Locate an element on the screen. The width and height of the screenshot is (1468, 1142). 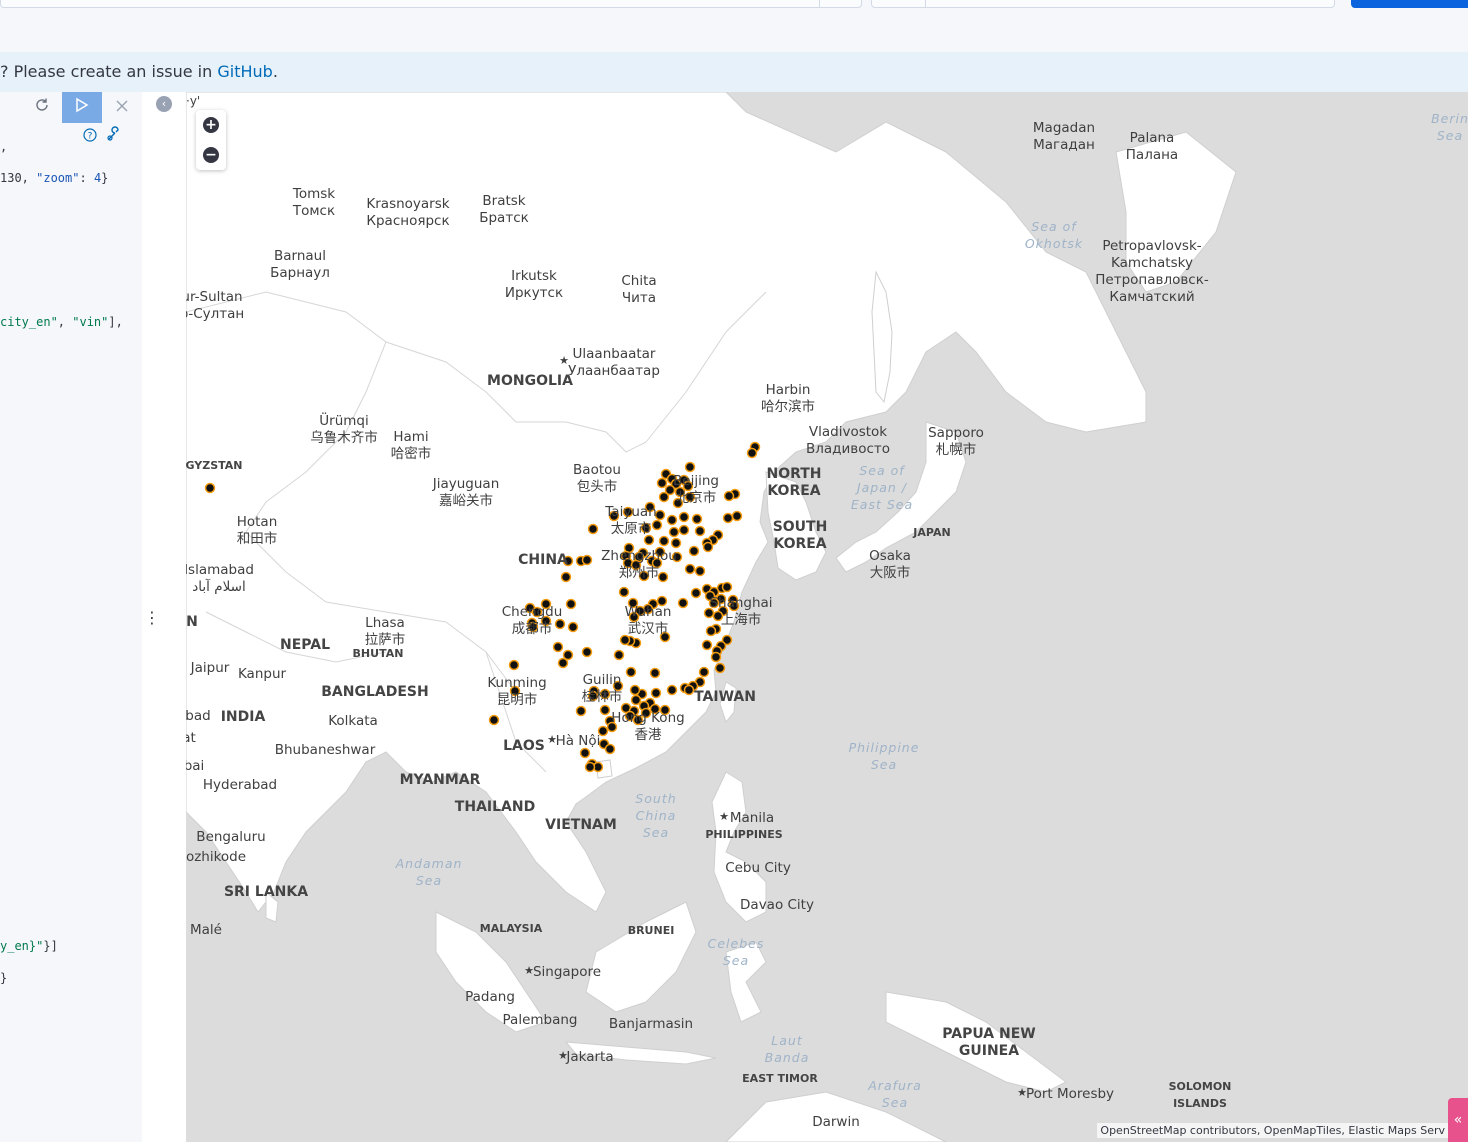
zoom-out-button: − is located at coordinates (211, 155).